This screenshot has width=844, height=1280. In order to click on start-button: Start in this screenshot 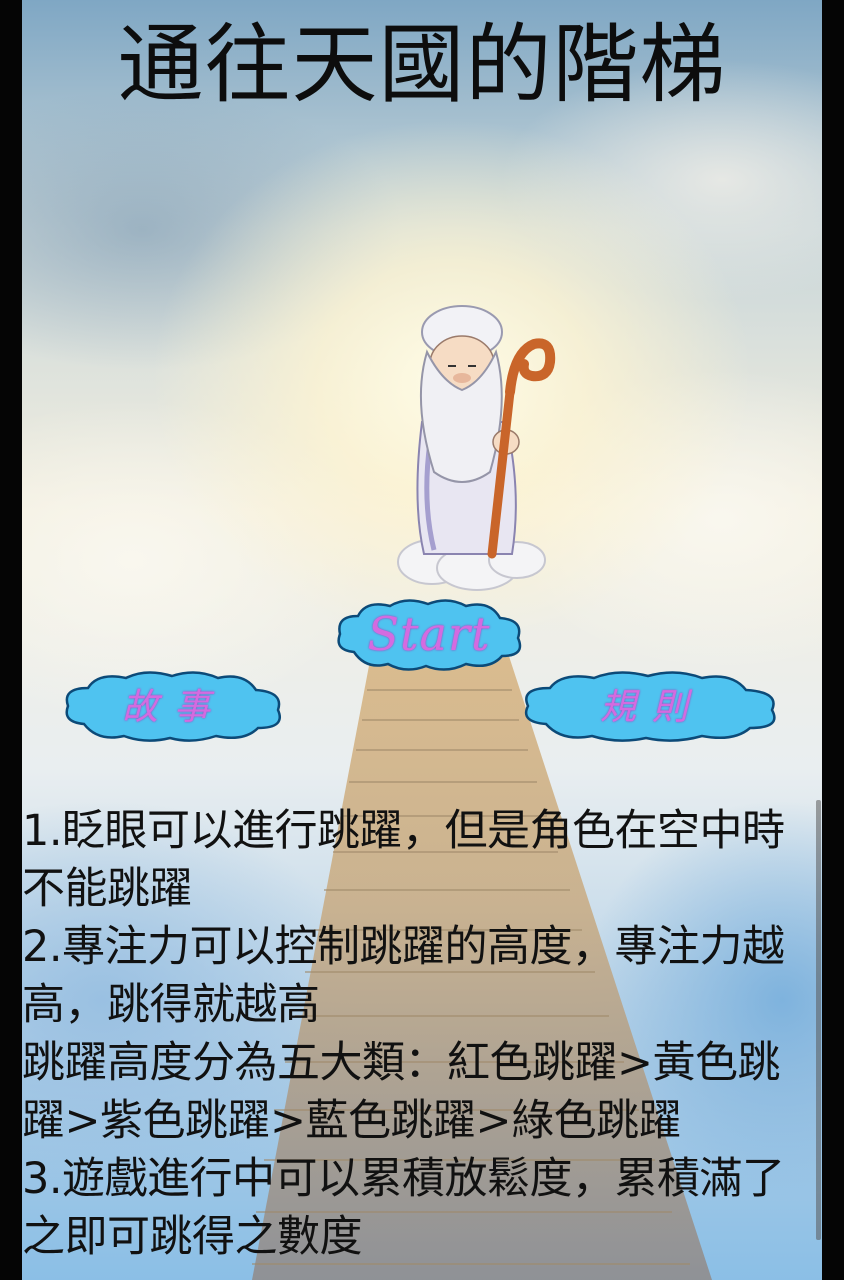, I will do `click(429, 634)`.